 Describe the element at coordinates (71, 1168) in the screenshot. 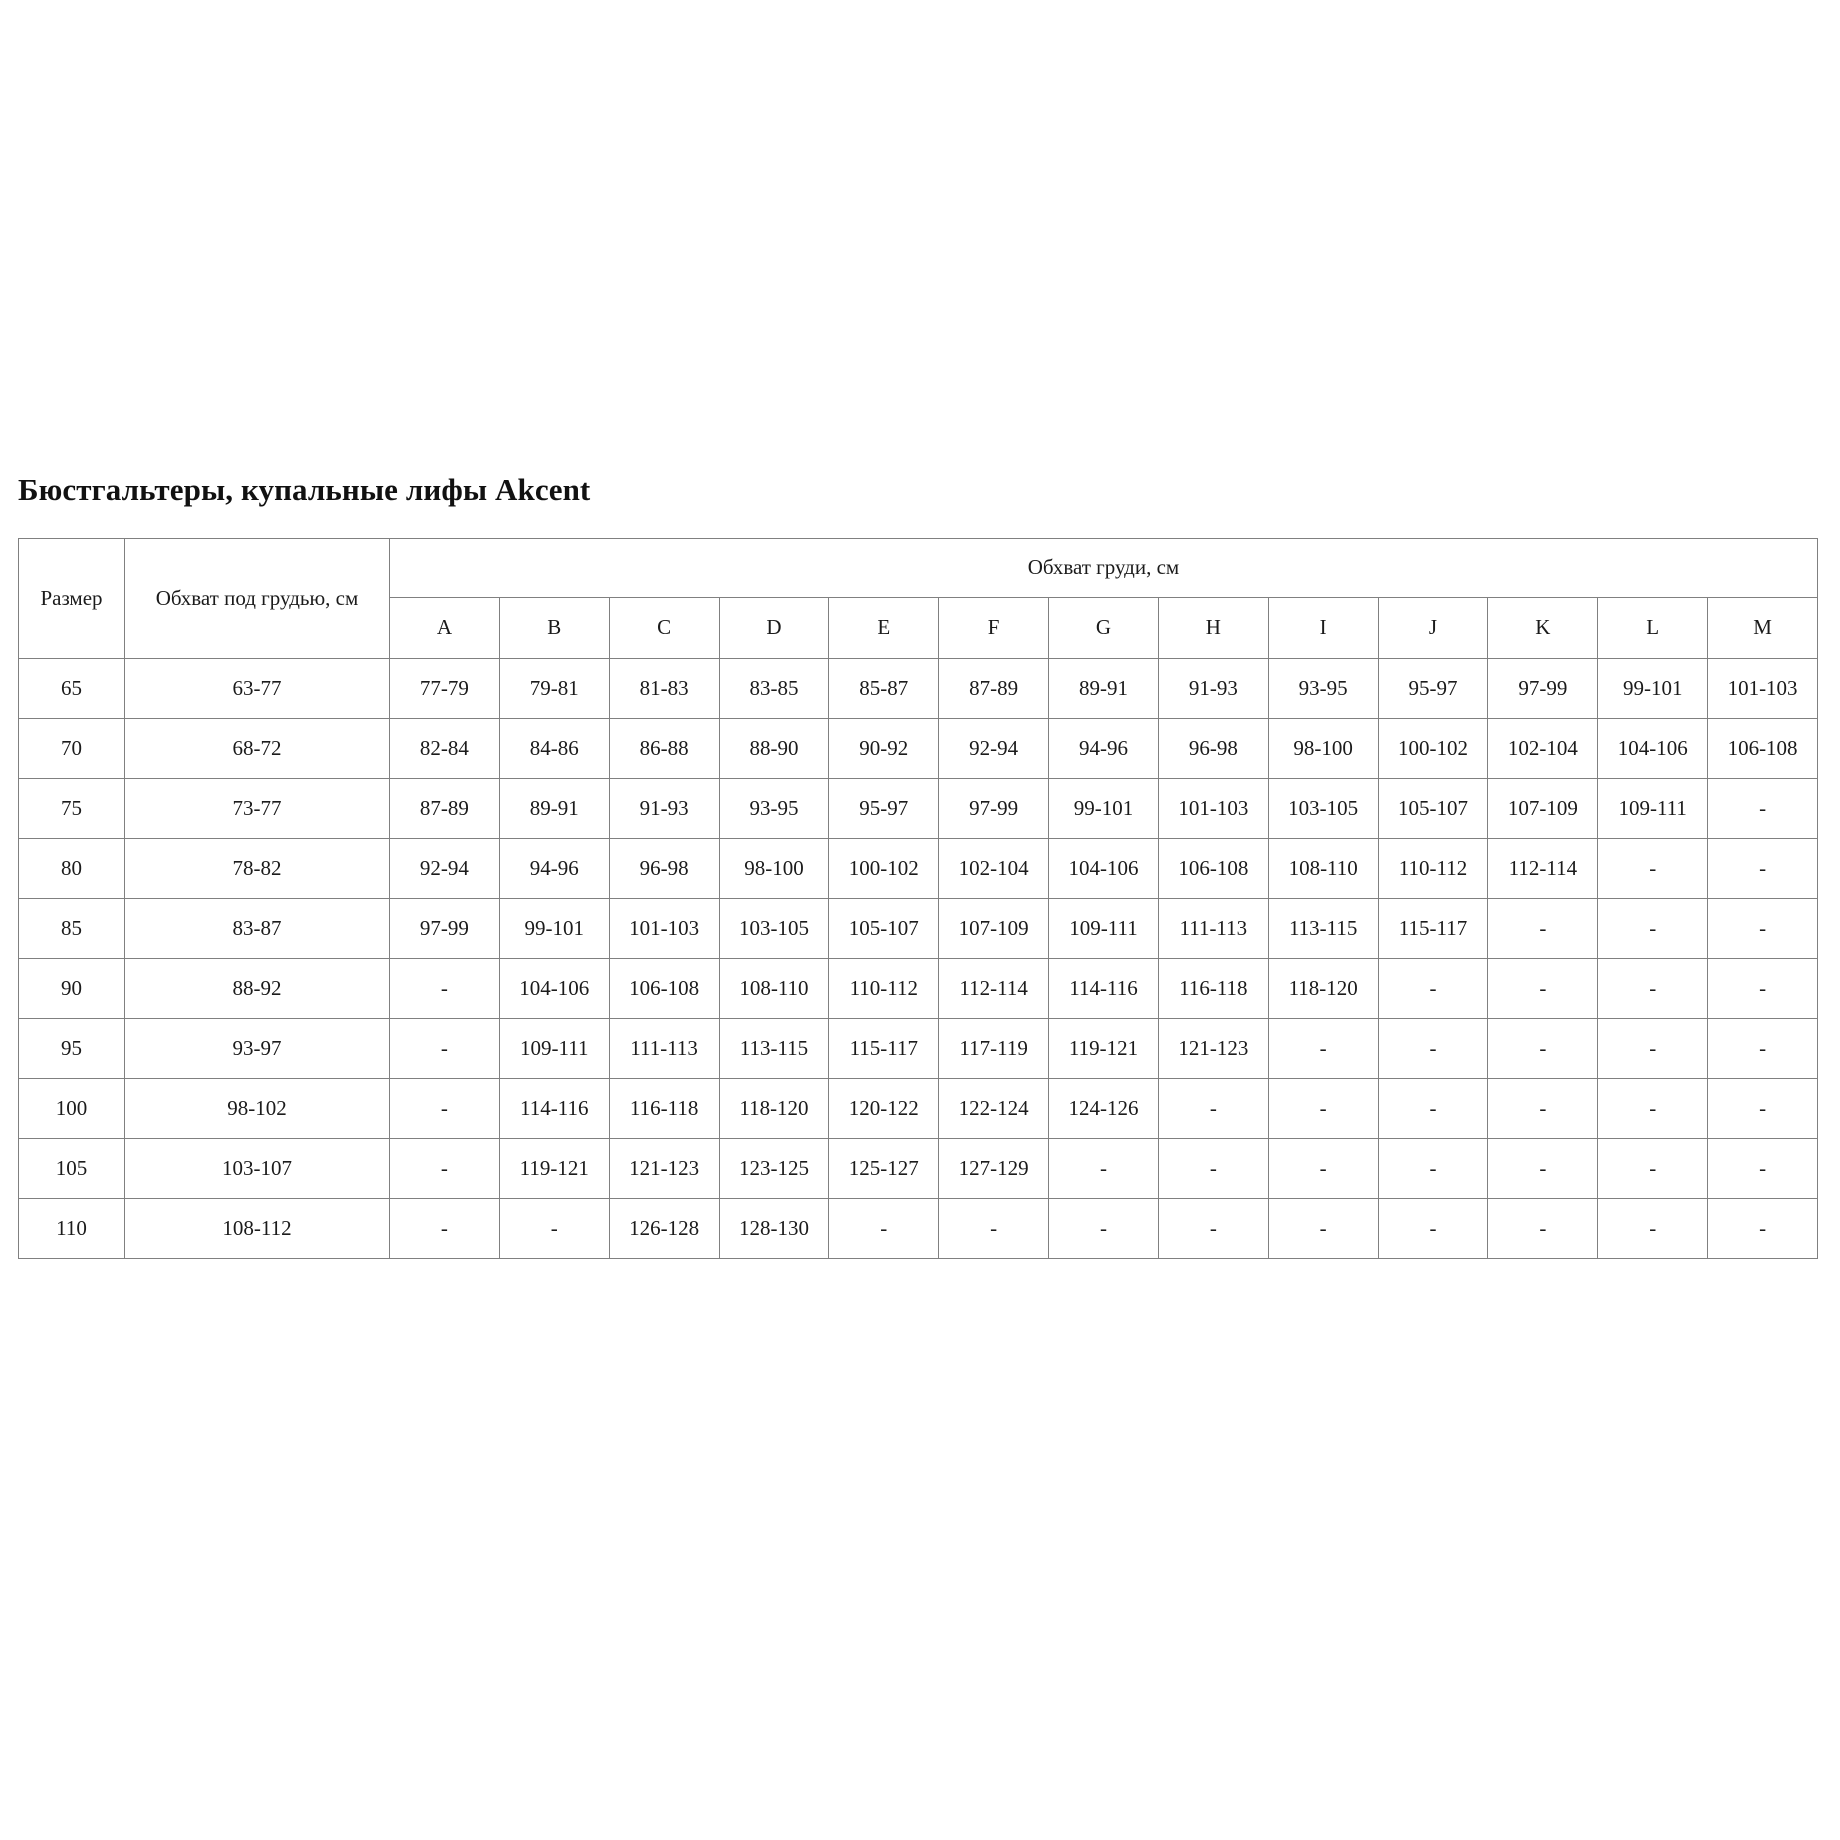

I see `cell-size: 105` at that location.